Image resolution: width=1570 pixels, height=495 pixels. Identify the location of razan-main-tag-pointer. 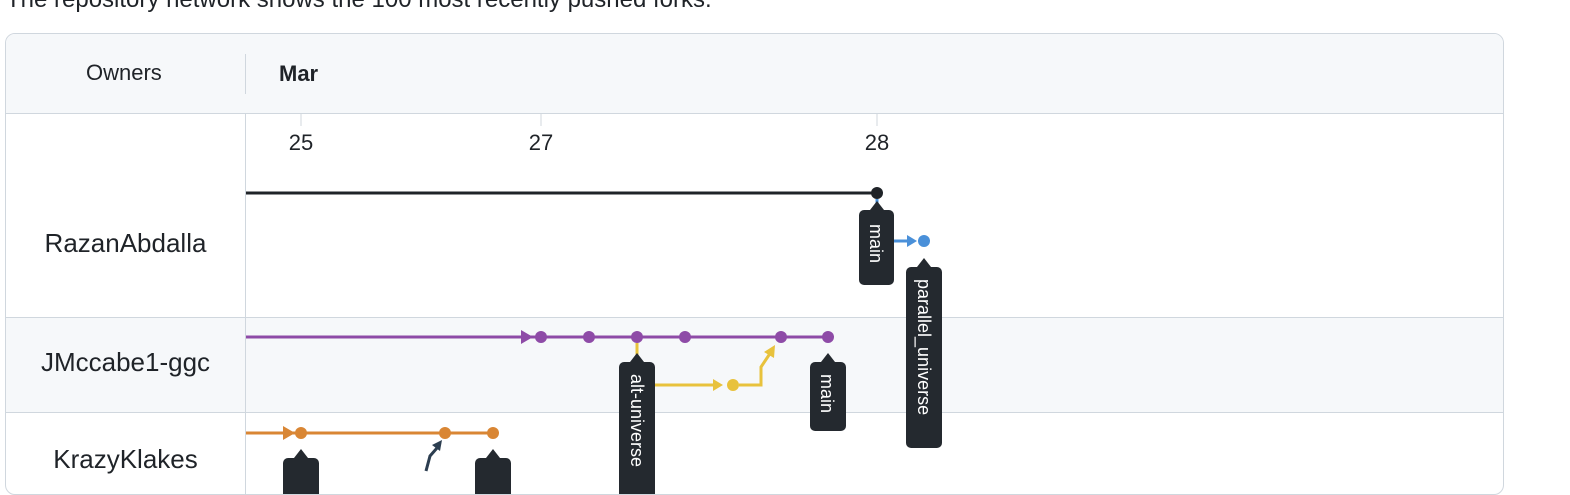
(877, 205).